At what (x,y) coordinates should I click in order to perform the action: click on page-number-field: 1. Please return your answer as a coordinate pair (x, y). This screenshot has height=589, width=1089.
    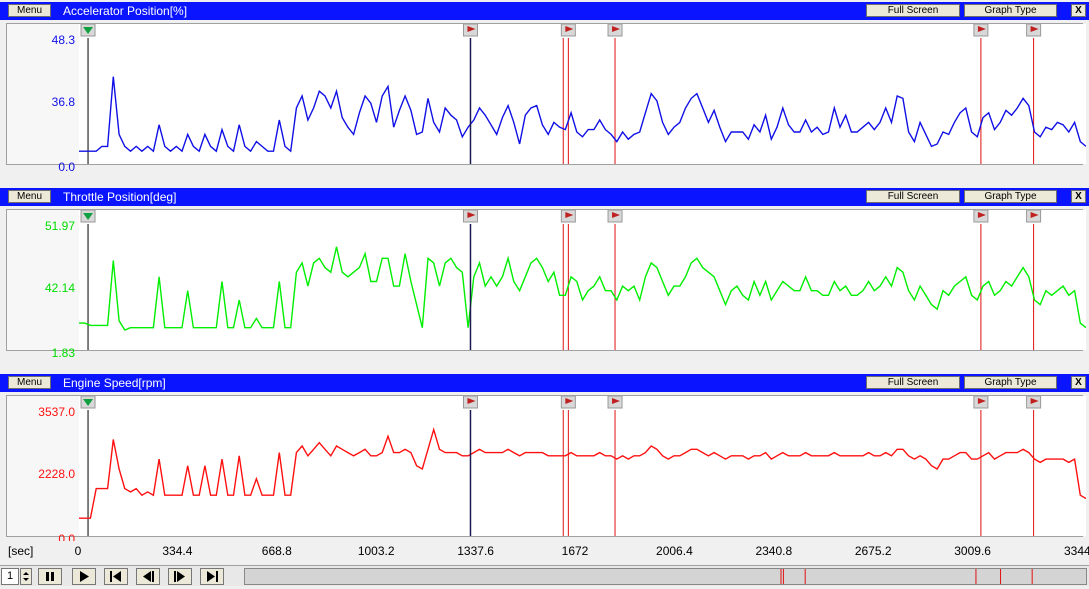
    Looking at the image, I should click on (10, 576).